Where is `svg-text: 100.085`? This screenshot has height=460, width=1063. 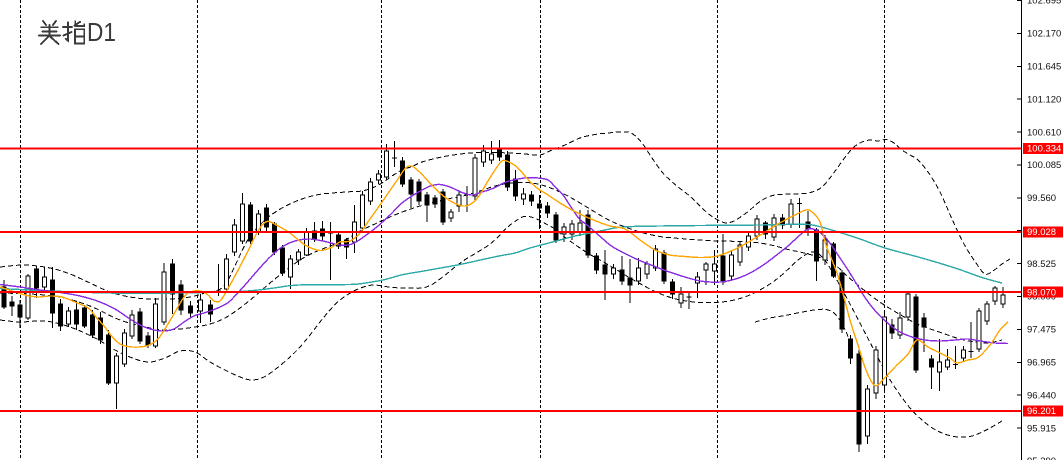 svg-text: 100.085 is located at coordinates (1044, 165).